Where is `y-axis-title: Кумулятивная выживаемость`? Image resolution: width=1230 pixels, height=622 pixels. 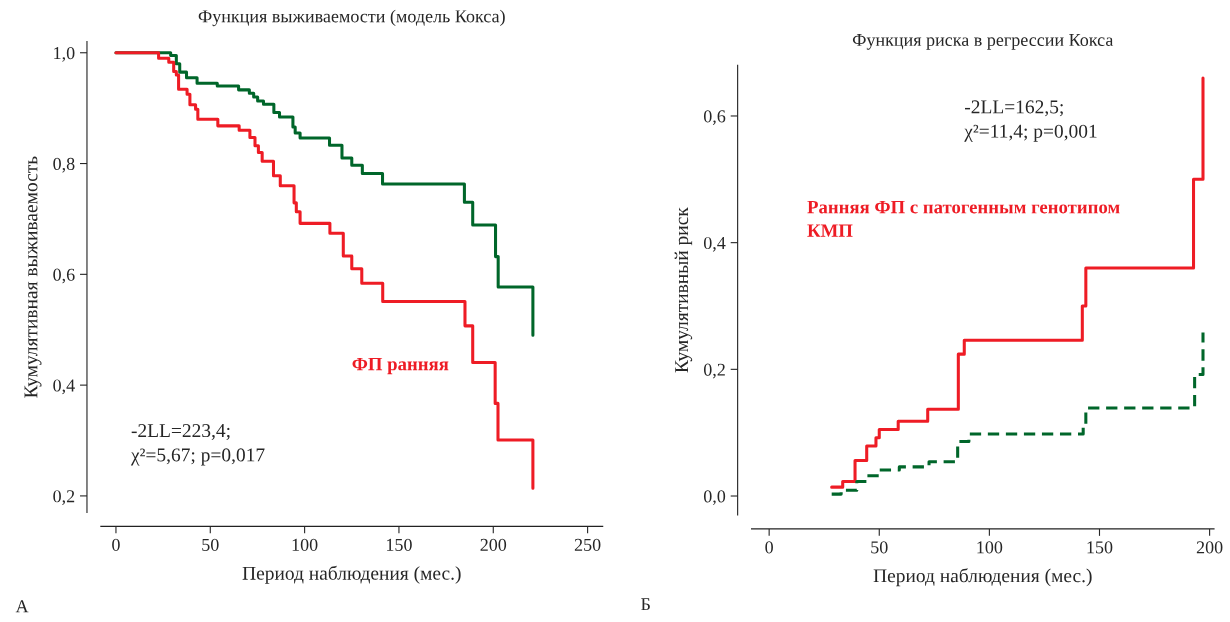
y-axis-title: Кумулятивная выживаемость is located at coordinates (33, 277).